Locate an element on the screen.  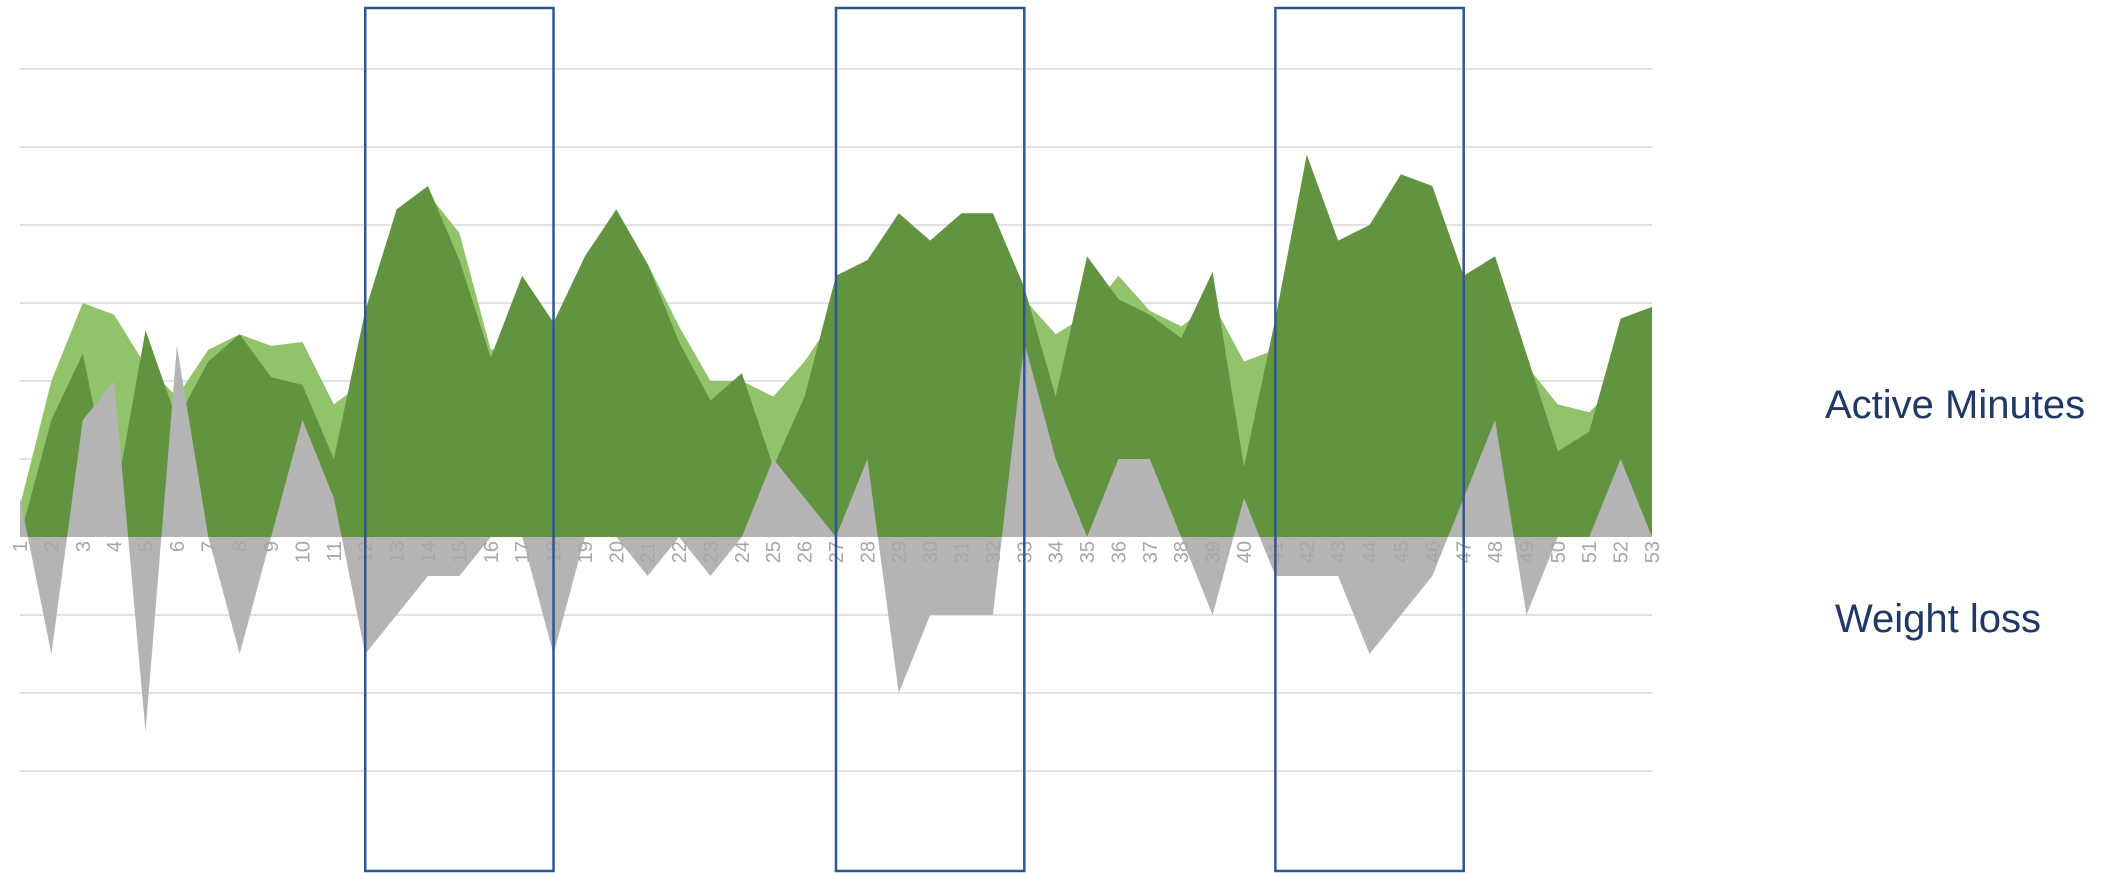
active-minutes-label: Active Minutes is located at coordinates (1955, 405).